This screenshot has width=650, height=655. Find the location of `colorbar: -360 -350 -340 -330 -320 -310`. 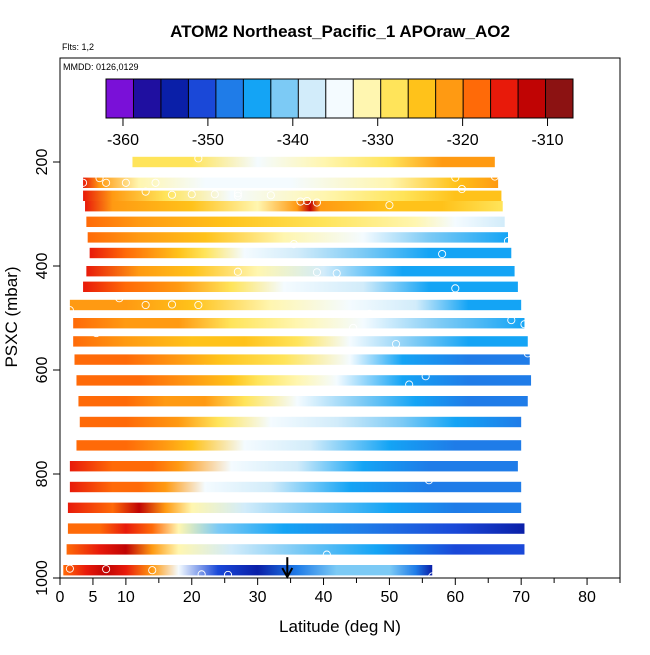

colorbar: -360 -350 -340 -330 -320 -310 is located at coordinates (339, 113).